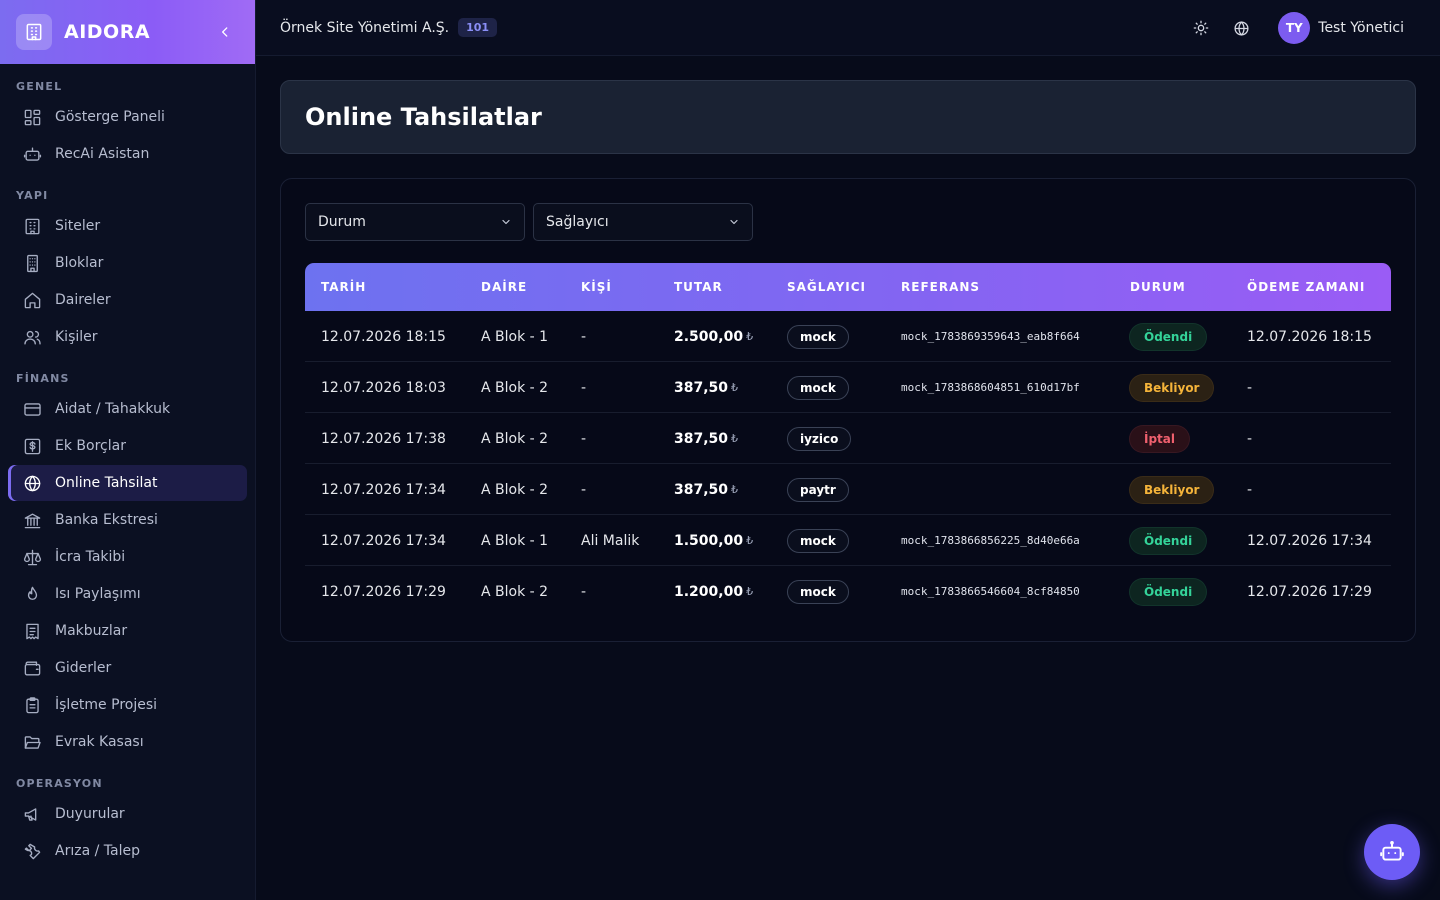 The image size is (1440, 900). What do you see at coordinates (83, 668) in the screenshot?
I see `sidebar-item-label: Giderler` at bounding box center [83, 668].